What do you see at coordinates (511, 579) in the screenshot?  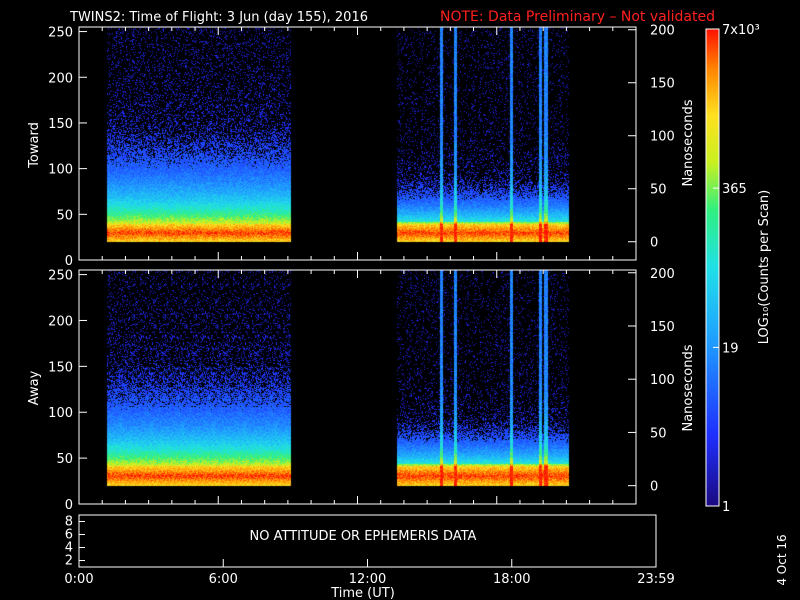 I see `xtick-label: 18:00` at bounding box center [511, 579].